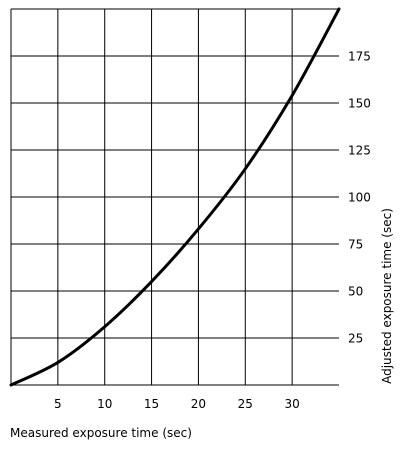  Describe the element at coordinates (58, 404) in the screenshot. I see `x-tick-label: 5` at that location.